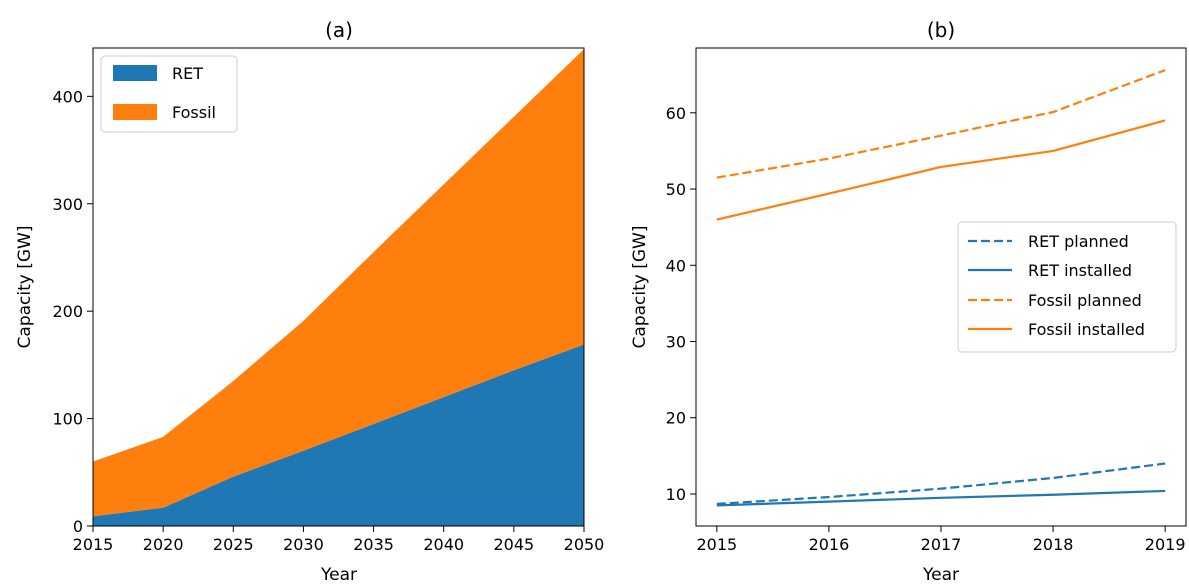 The width and height of the screenshot is (1189, 584). What do you see at coordinates (829, 544) in the screenshot?
I see `b-x-tick-label-2016: 2016` at bounding box center [829, 544].